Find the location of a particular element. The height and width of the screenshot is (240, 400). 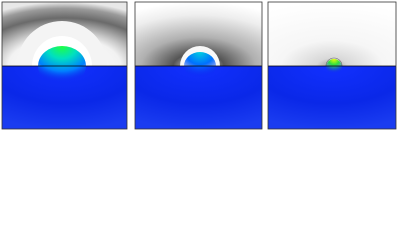

blob is located at coordinates (334, 67).